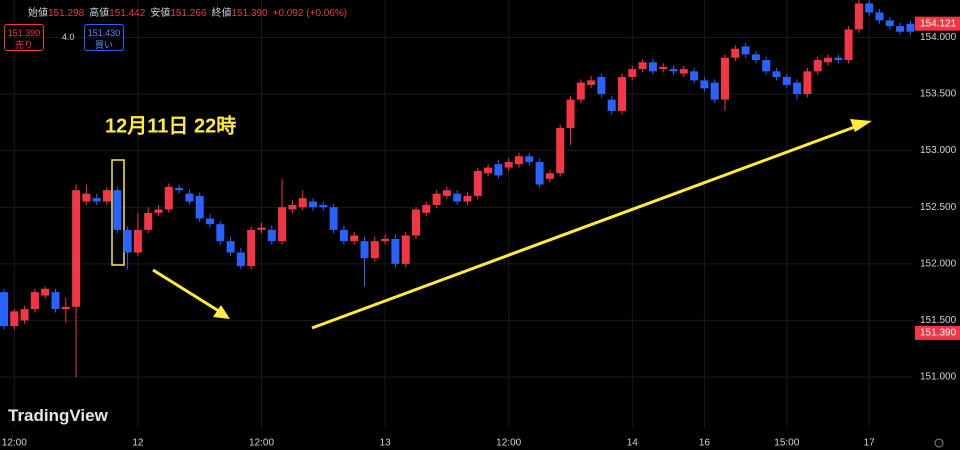 The image size is (960, 450). What do you see at coordinates (249, 13) in the screenshot?
I see `ohlc-value: 151.390` at bounding box center [249, 13].